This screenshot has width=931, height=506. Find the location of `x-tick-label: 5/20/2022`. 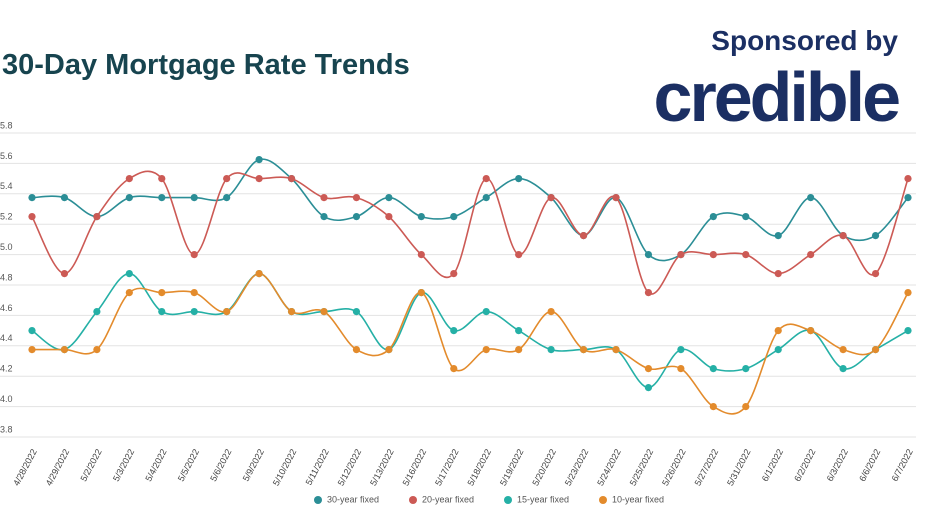

x-tick-label: 5/20/2022 is located at coordinates (544, 467).